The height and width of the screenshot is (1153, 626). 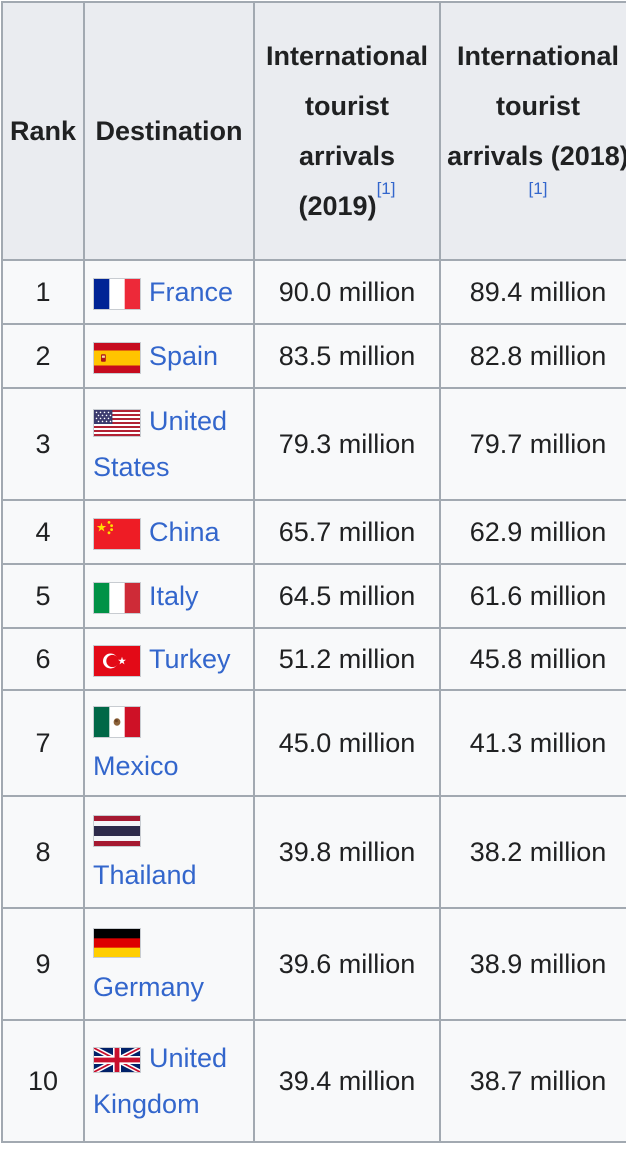 I want to click on united-states-flag-icon, so click(x=117, y=422).